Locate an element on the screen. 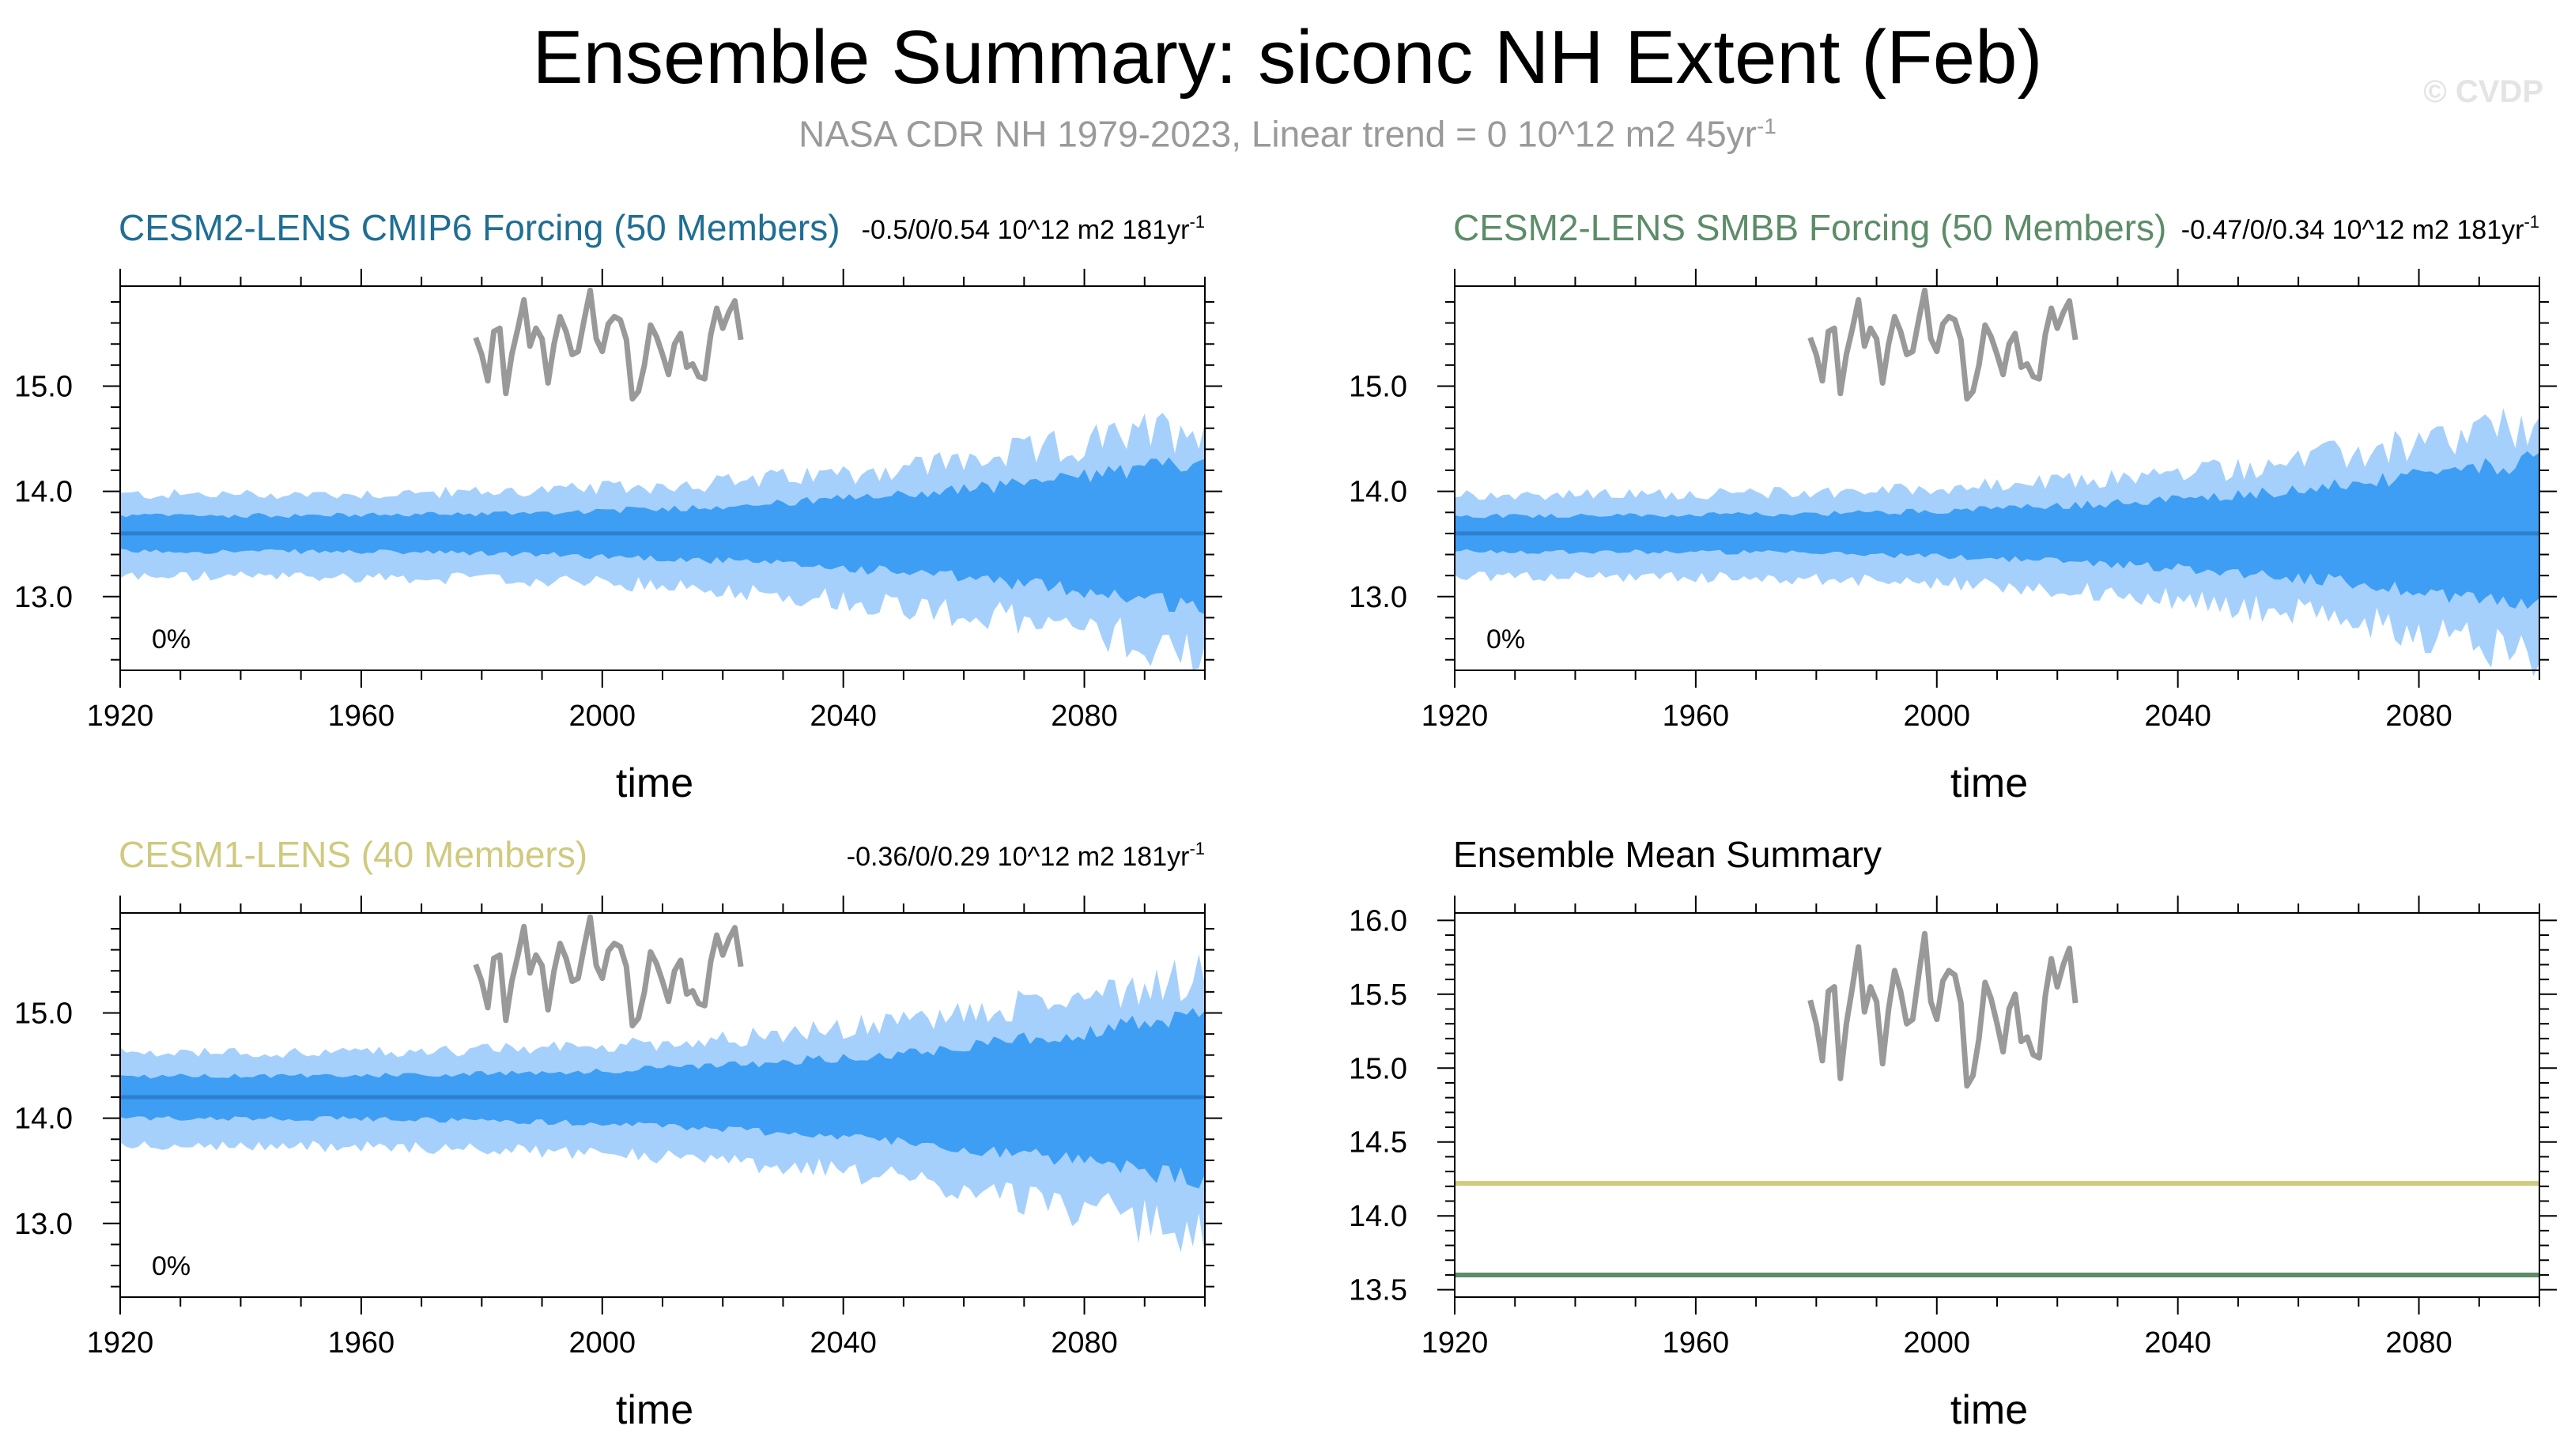 Image resolution: width=2575 pixels, height=1456 pixels. panel-1-x-tick-label: 1960 is located at coordinates (361, 716).